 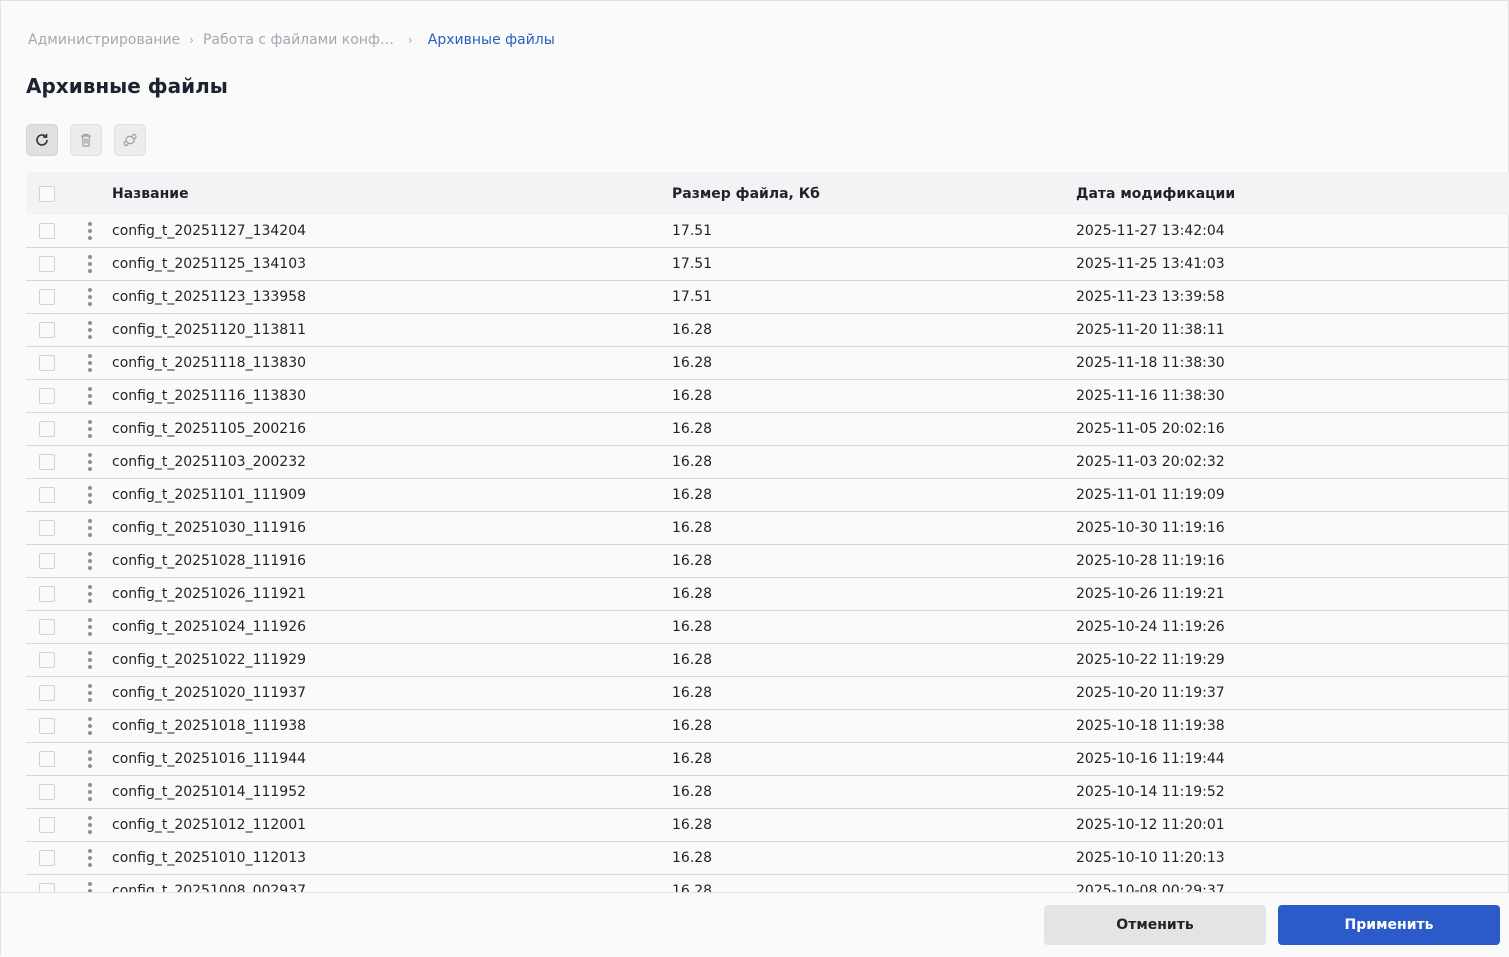 What do you see at coordinates (1150, 429) in the screenshot?
I see `table-cell: 2025-11-05 20:02:16` at bounding box center [1150, 429].